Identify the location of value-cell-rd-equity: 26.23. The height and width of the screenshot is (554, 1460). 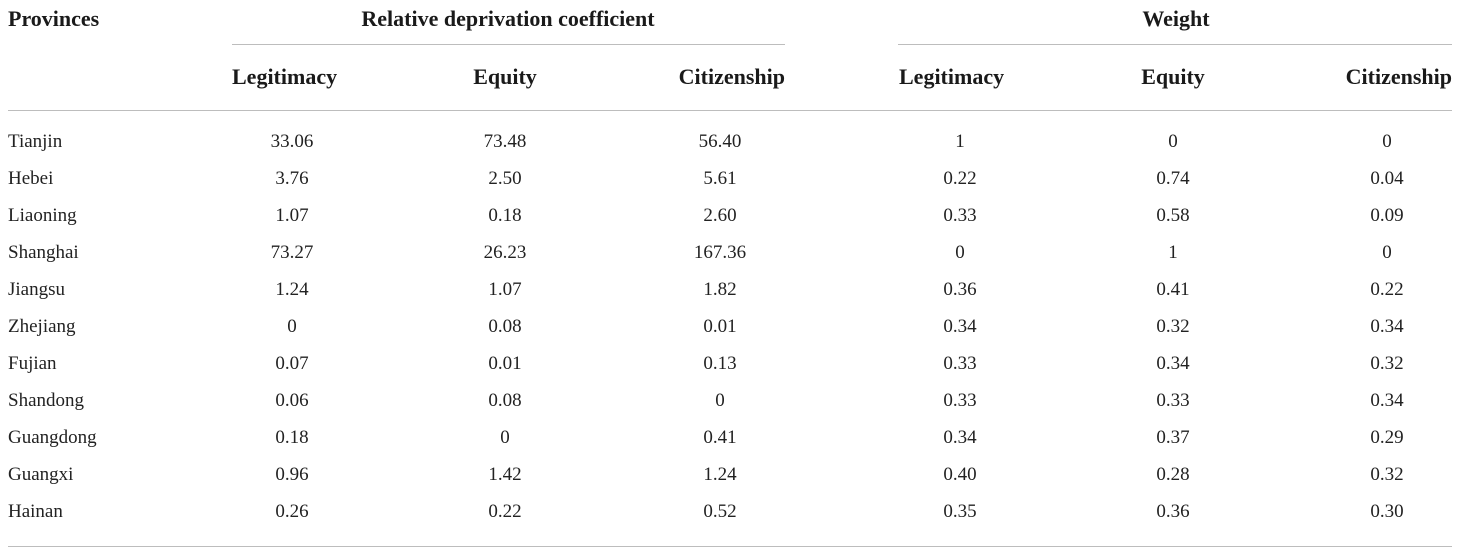
(505, 252).